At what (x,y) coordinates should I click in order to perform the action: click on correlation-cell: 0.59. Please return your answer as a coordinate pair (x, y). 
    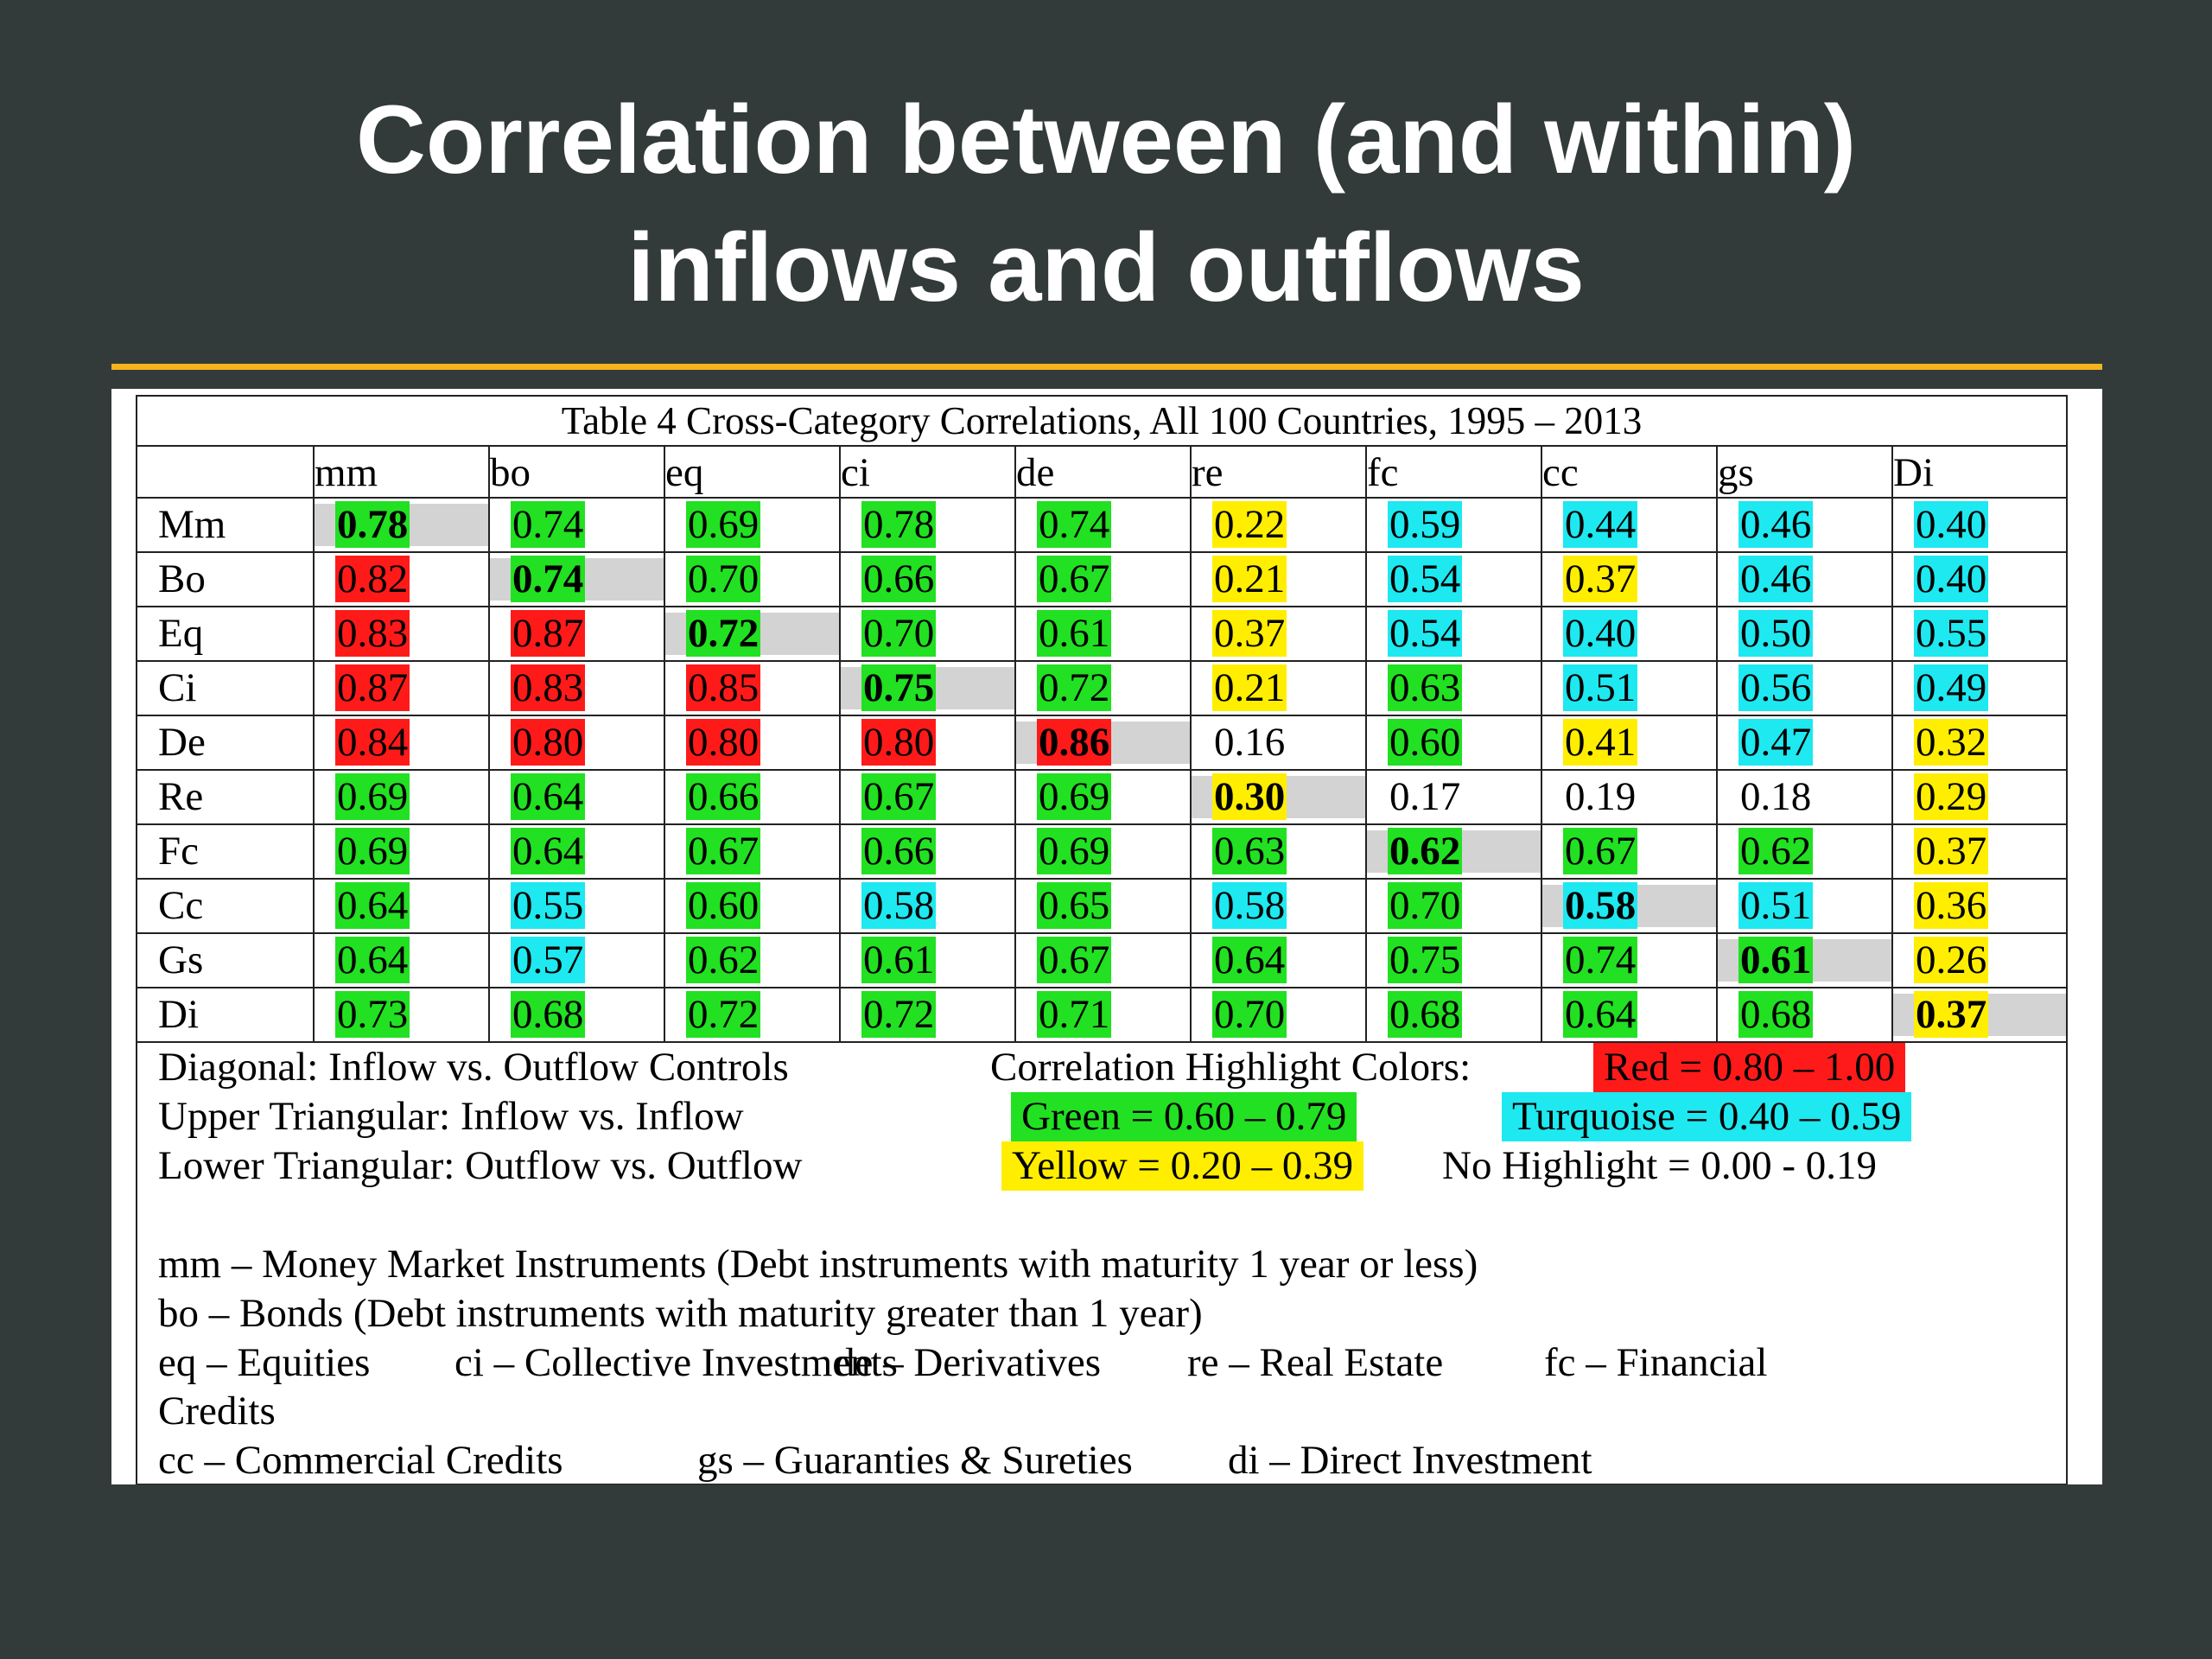
    Looking at the image, I should click on (1453, 525).